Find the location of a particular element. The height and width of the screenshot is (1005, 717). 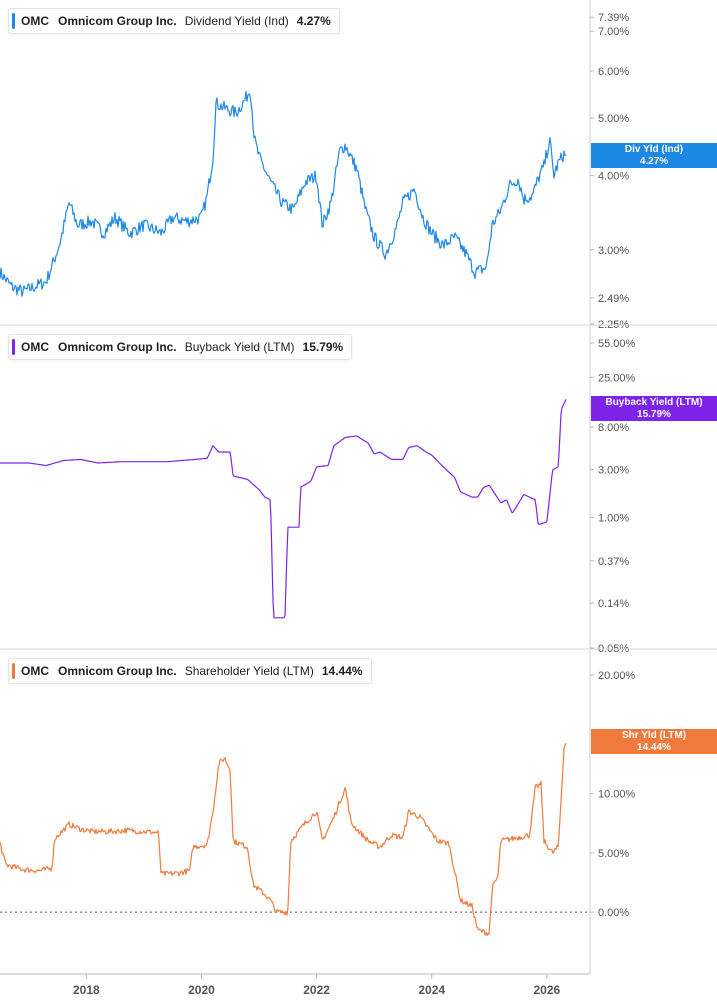

y-tick-label: 0.14% is located at coordinates (613, 604).